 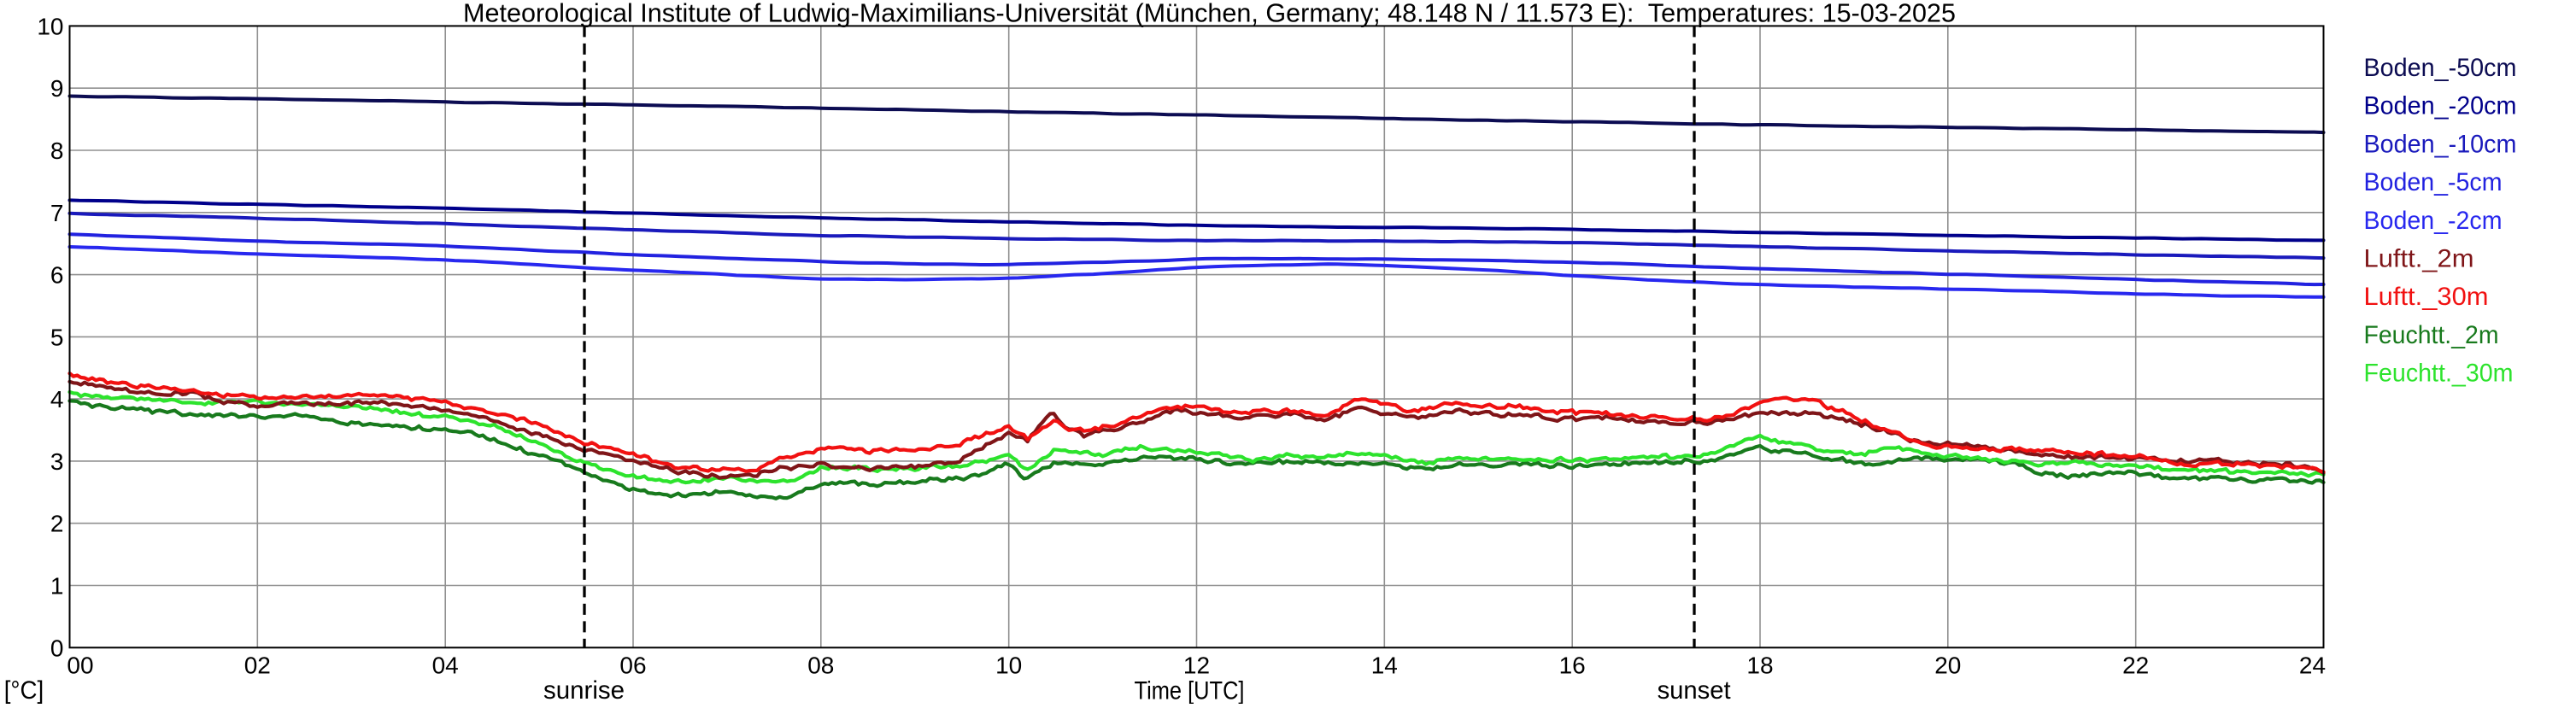 What do you see at coordinates (1947, 665) in the screenshot?
I see `svg-text: 20` at bounding box center [1947, 665].